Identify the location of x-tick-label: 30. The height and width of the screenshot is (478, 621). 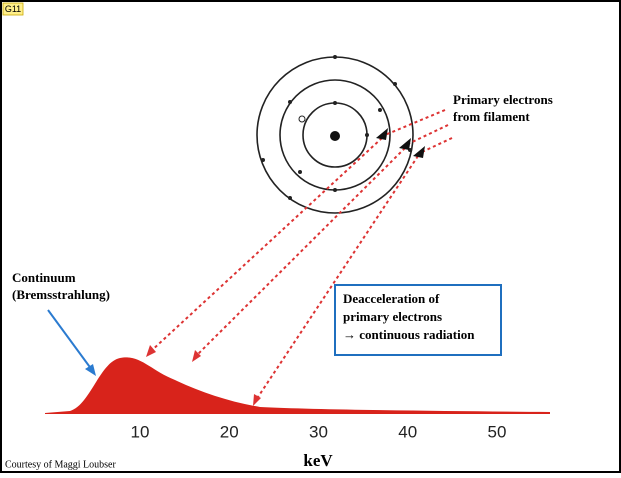
(318, 431).